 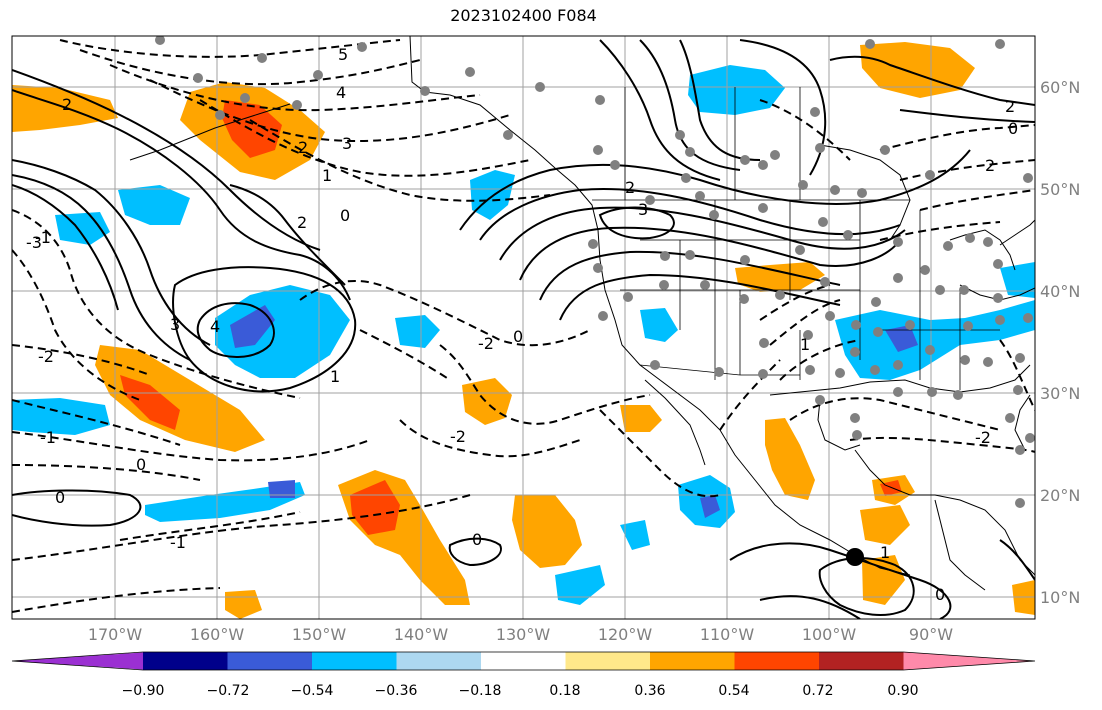 I want to click on lat-label-40n: 40°N, so click(x=1060, y=291).